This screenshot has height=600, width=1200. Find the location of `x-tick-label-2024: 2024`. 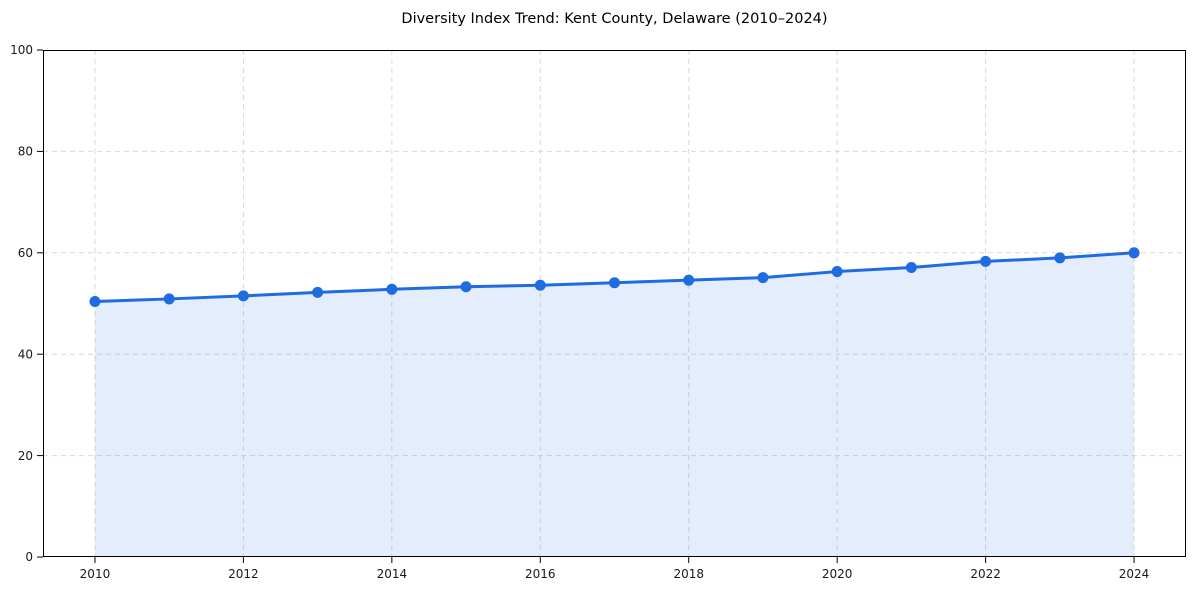

x-tick-label-2024: 2024 is located at coordinates (1134, 574).